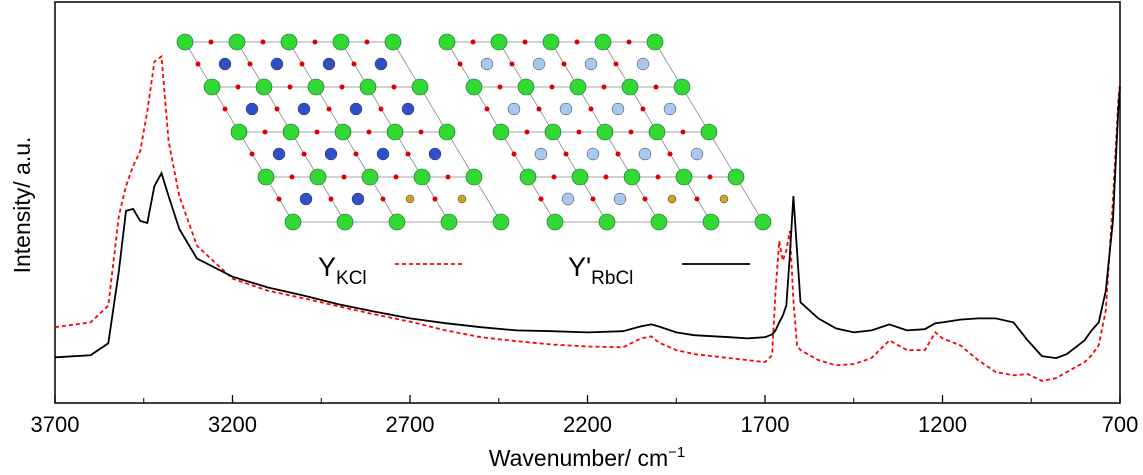  I want to click on legend-label: Y'RbCl, so click(600, 270).